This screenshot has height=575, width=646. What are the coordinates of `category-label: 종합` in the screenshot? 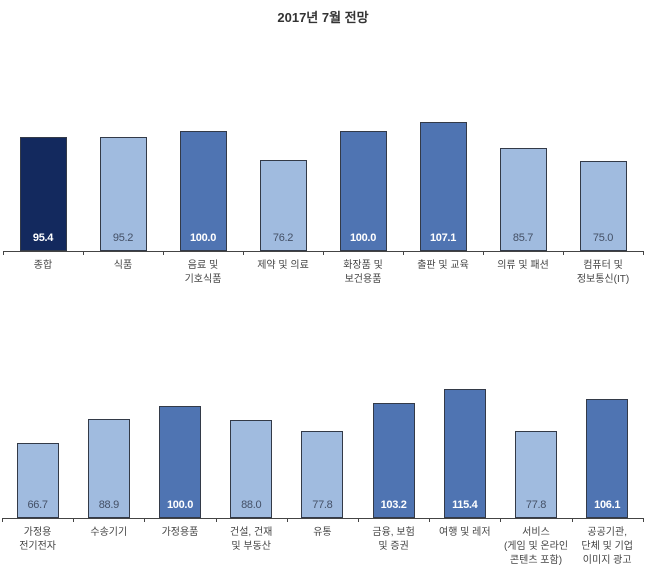 It's located at (43, 265).